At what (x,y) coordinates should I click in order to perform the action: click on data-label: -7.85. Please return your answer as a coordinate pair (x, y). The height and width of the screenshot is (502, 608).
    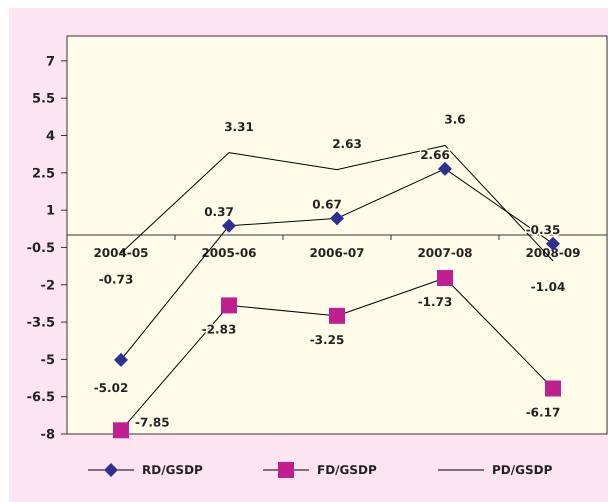
    Looking at the image, I should click on (152, 422).